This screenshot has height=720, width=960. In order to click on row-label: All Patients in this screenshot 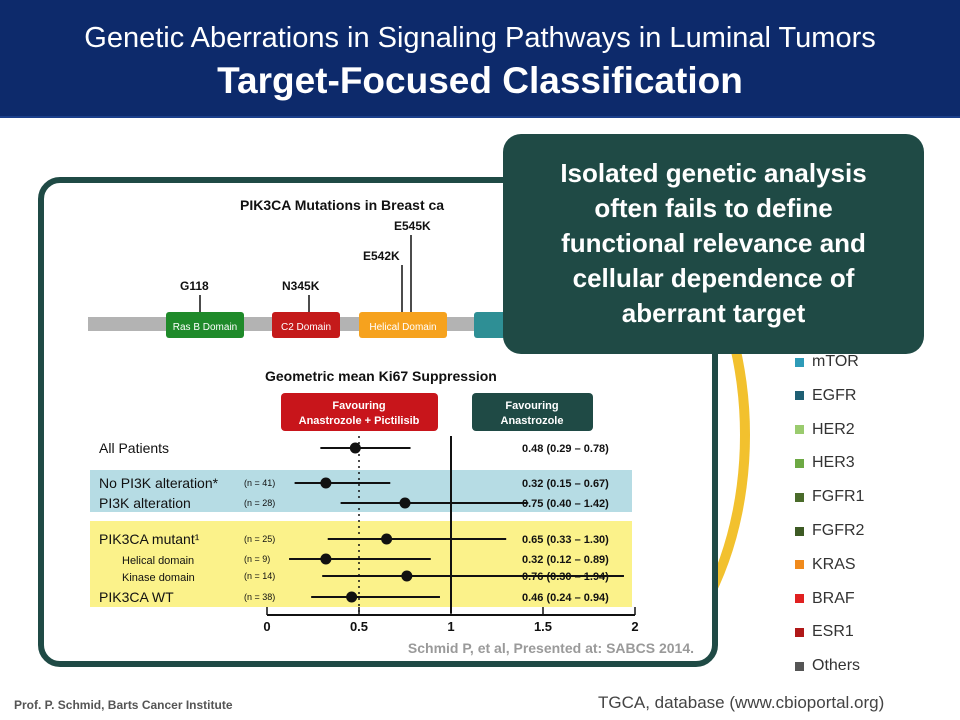, I will do `click(134, 448)`.